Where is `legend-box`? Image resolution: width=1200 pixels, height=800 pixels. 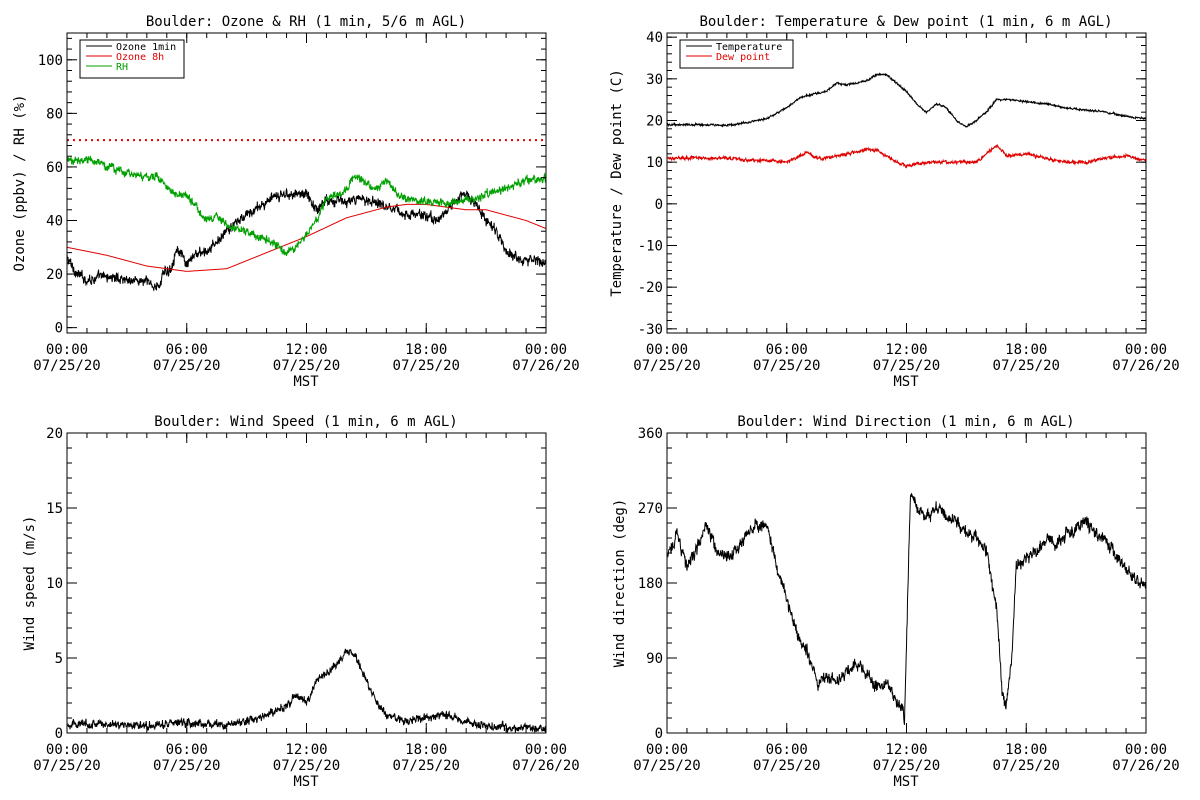 legend-box is located at coordinates (736, 54).